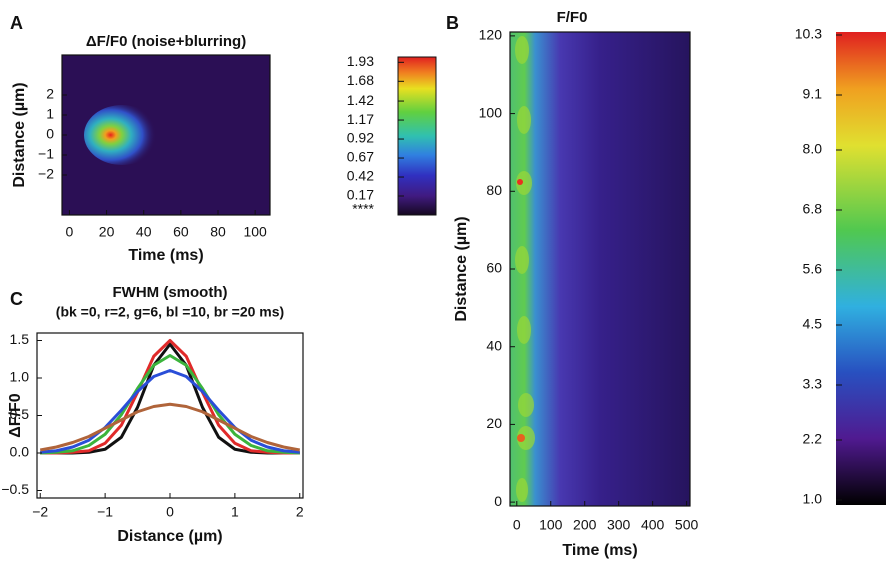 This screenshot has width=886, height=565. I want to click on colorbar-tick-label: 8.0, so click(813, 149).